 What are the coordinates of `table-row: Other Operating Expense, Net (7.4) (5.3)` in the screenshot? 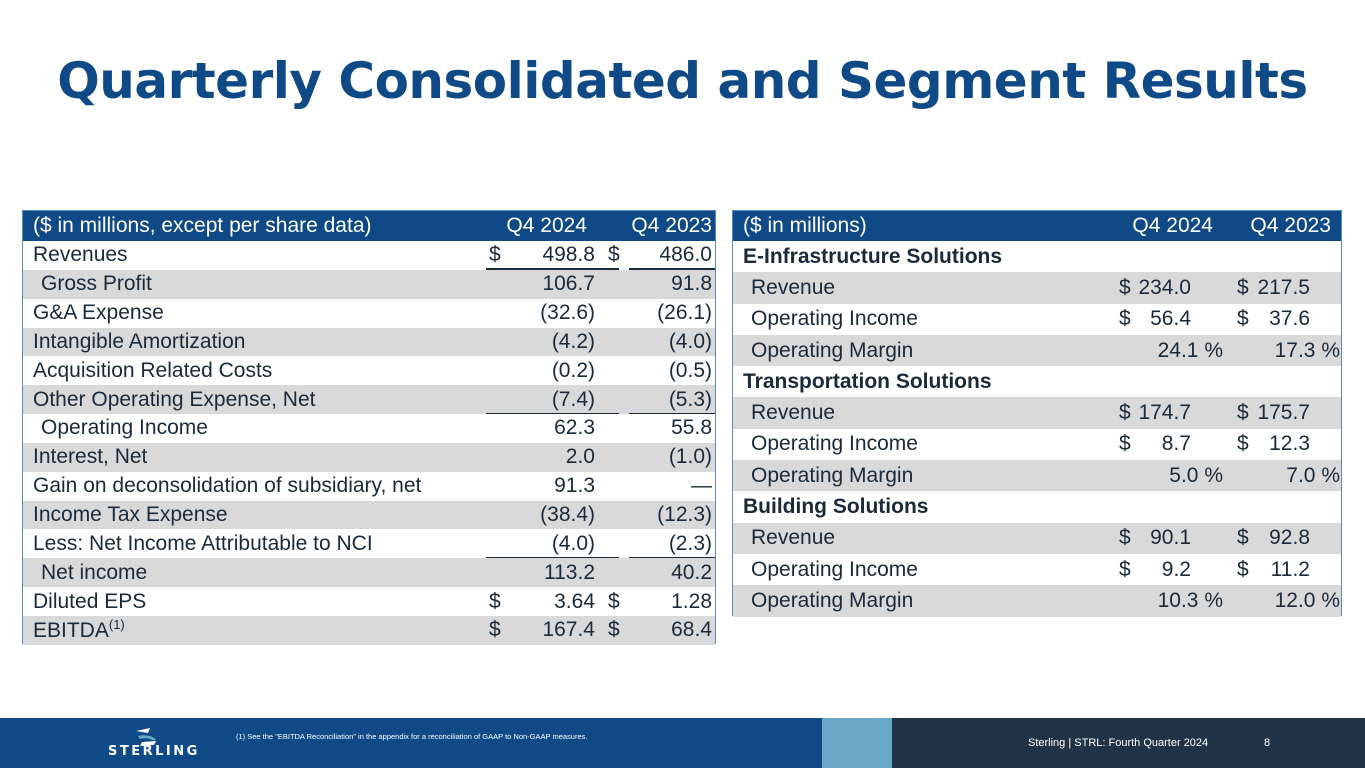 It's located at (369, 400).